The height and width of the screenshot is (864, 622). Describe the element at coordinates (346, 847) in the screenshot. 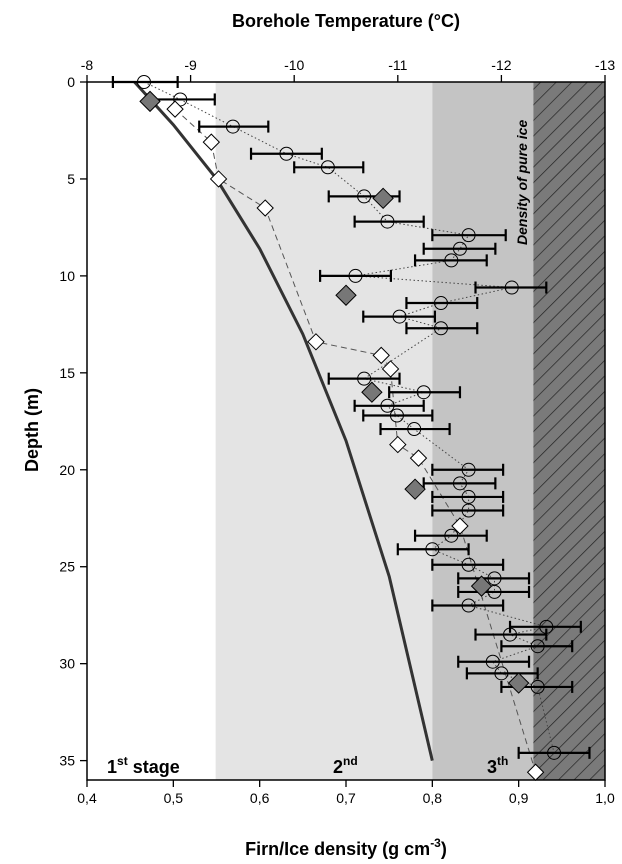

I see `x-axis-title: Firn/Ice density (g cm-3)` at that location.